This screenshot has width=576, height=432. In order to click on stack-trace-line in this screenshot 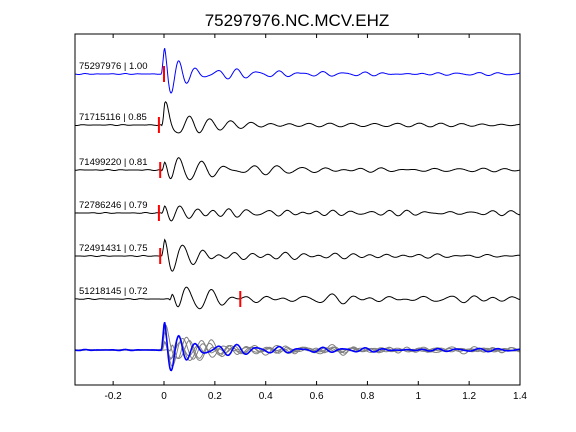, I will do `click(297, 341)`.